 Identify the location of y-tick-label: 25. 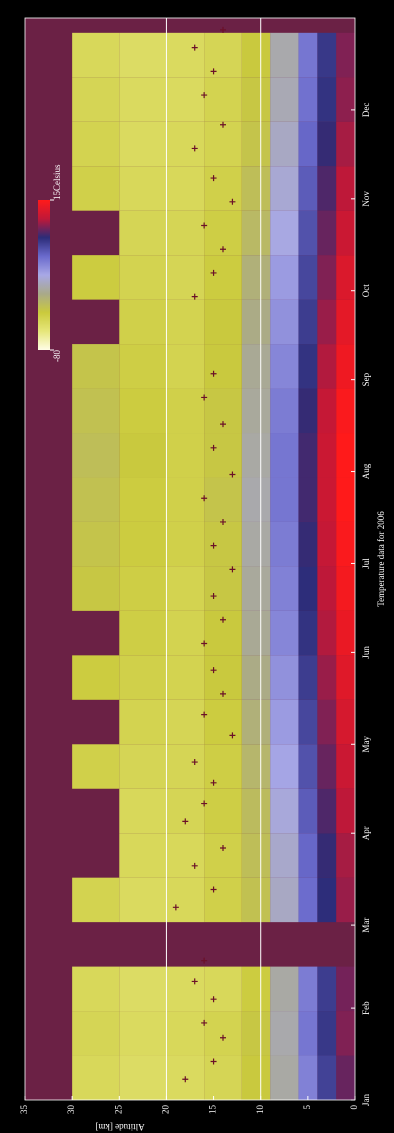
(118, 1110).